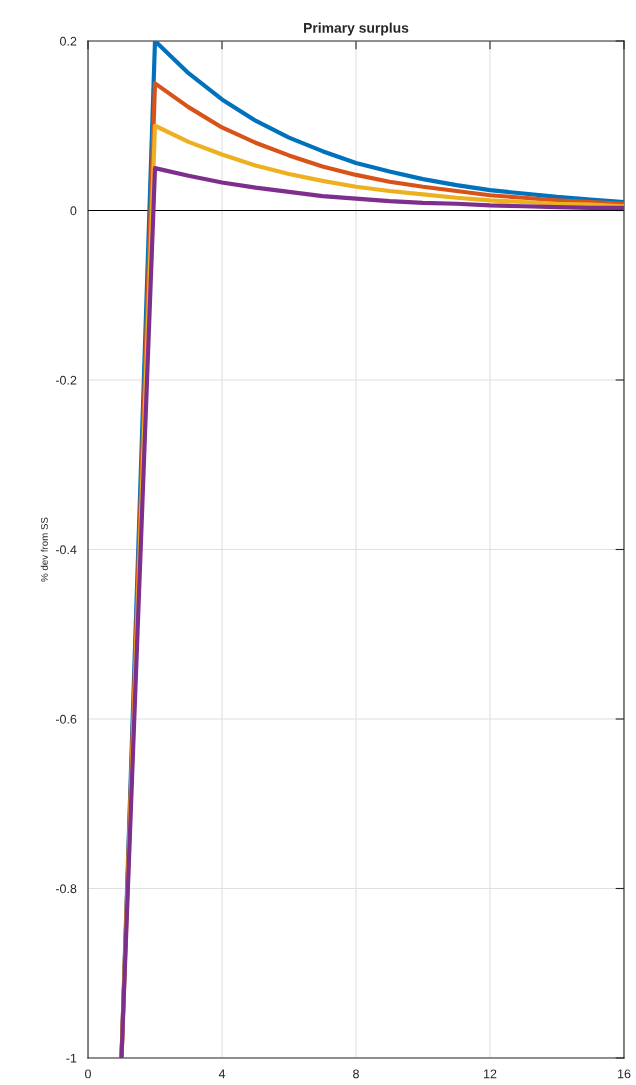 Image resolution: width=636 pixels, height=1085 pixels. I want to click on y-tick-label: -0.4, so click(66, 550).